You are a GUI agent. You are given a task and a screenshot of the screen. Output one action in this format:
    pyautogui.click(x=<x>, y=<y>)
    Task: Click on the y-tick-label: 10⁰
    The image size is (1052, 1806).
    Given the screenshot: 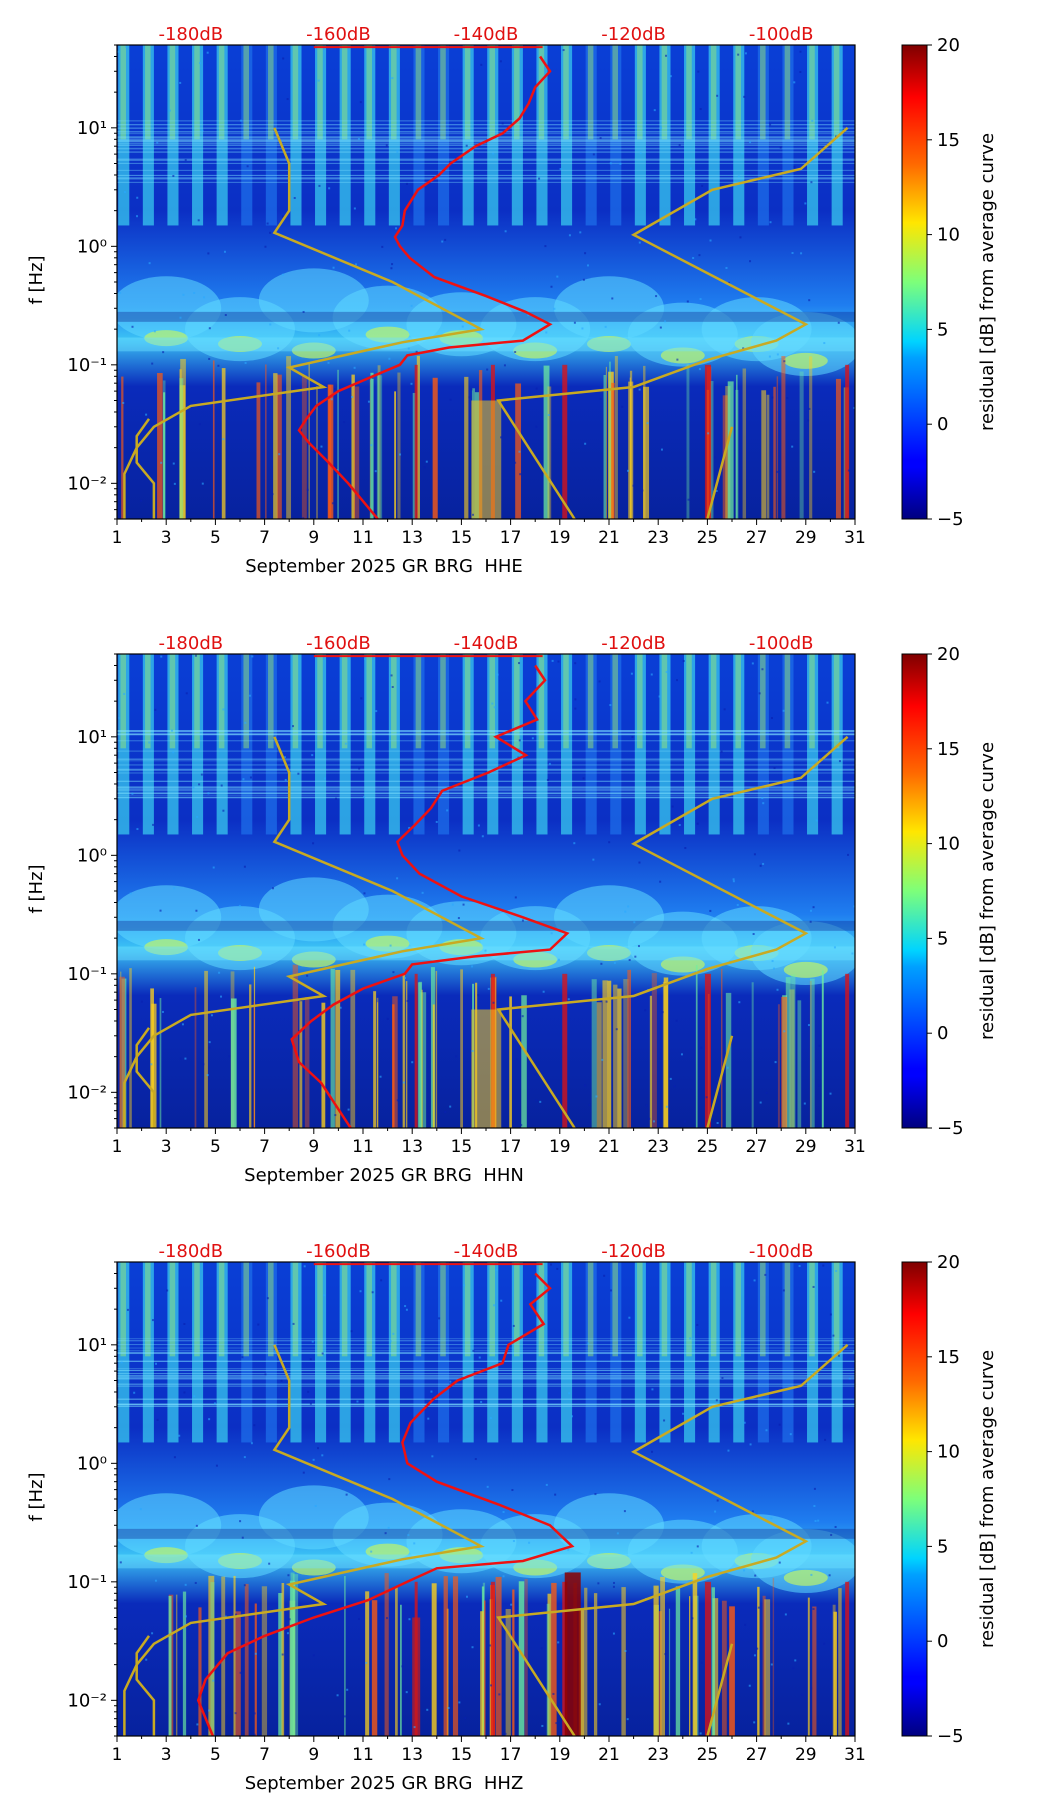 What is the action you would take?
    pyautogui.click(x=92, y=246)
    